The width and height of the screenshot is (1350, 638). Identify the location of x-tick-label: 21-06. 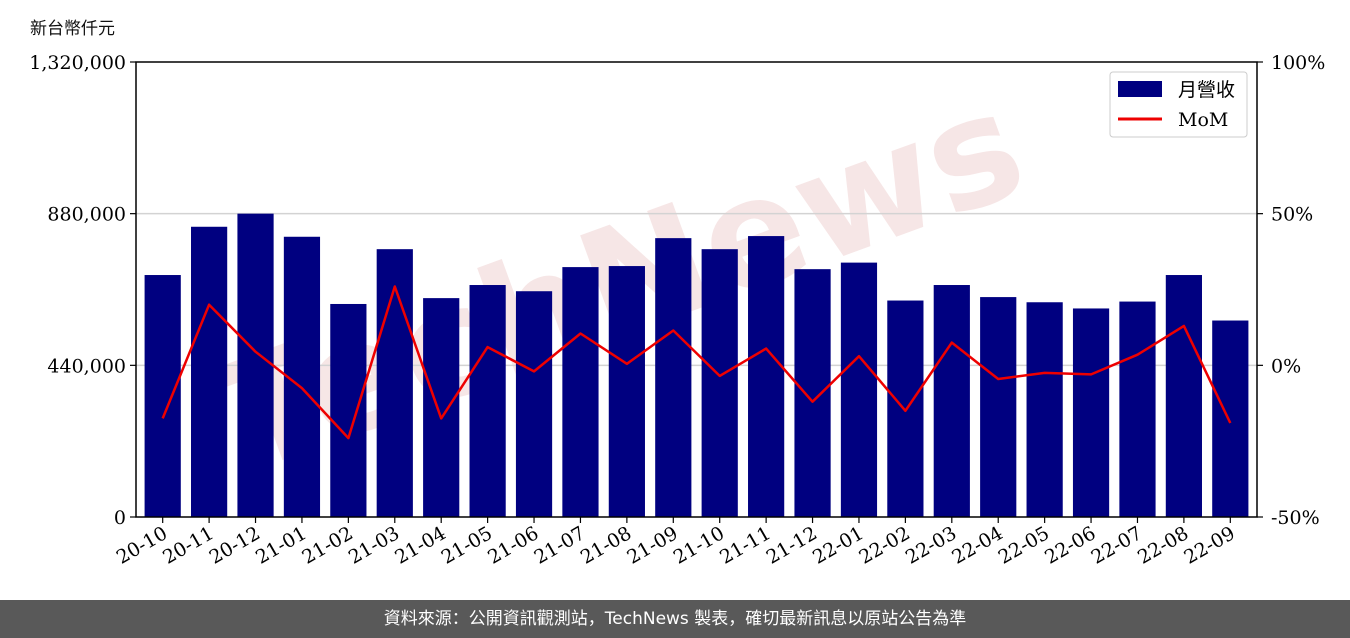
(513, 545).